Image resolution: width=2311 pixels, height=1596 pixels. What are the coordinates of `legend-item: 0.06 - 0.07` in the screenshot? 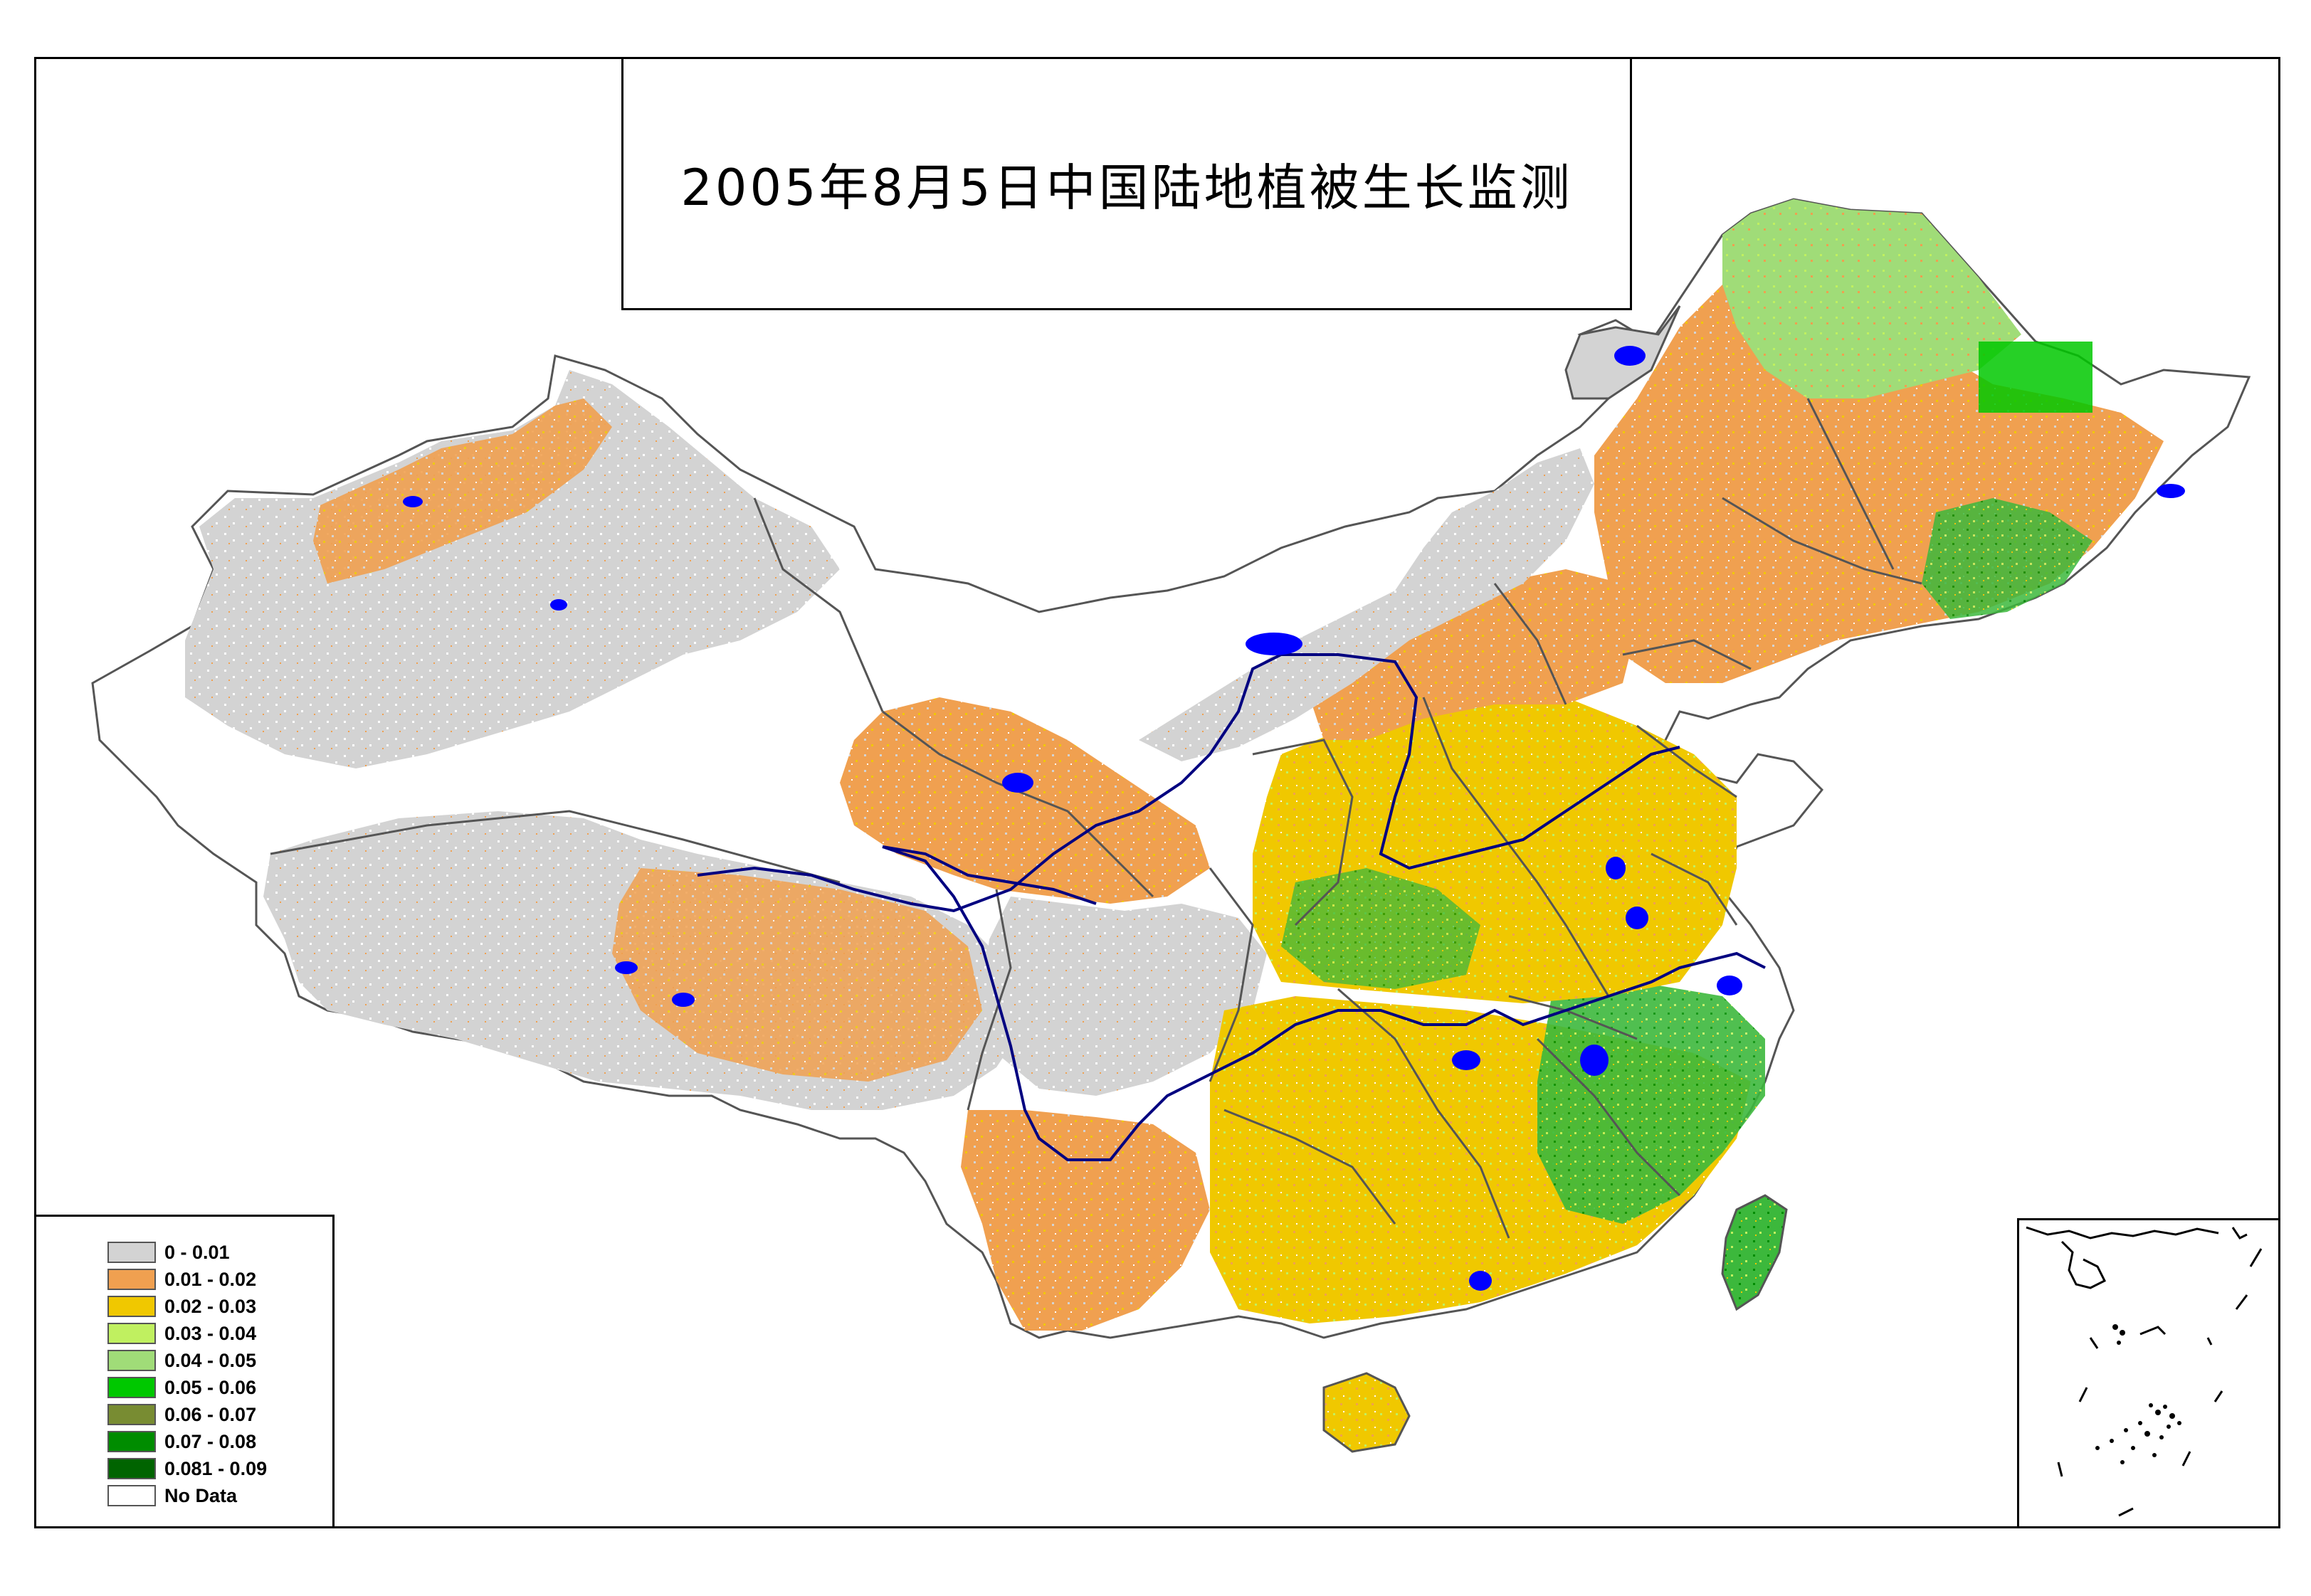 It's located at (181, 1415).